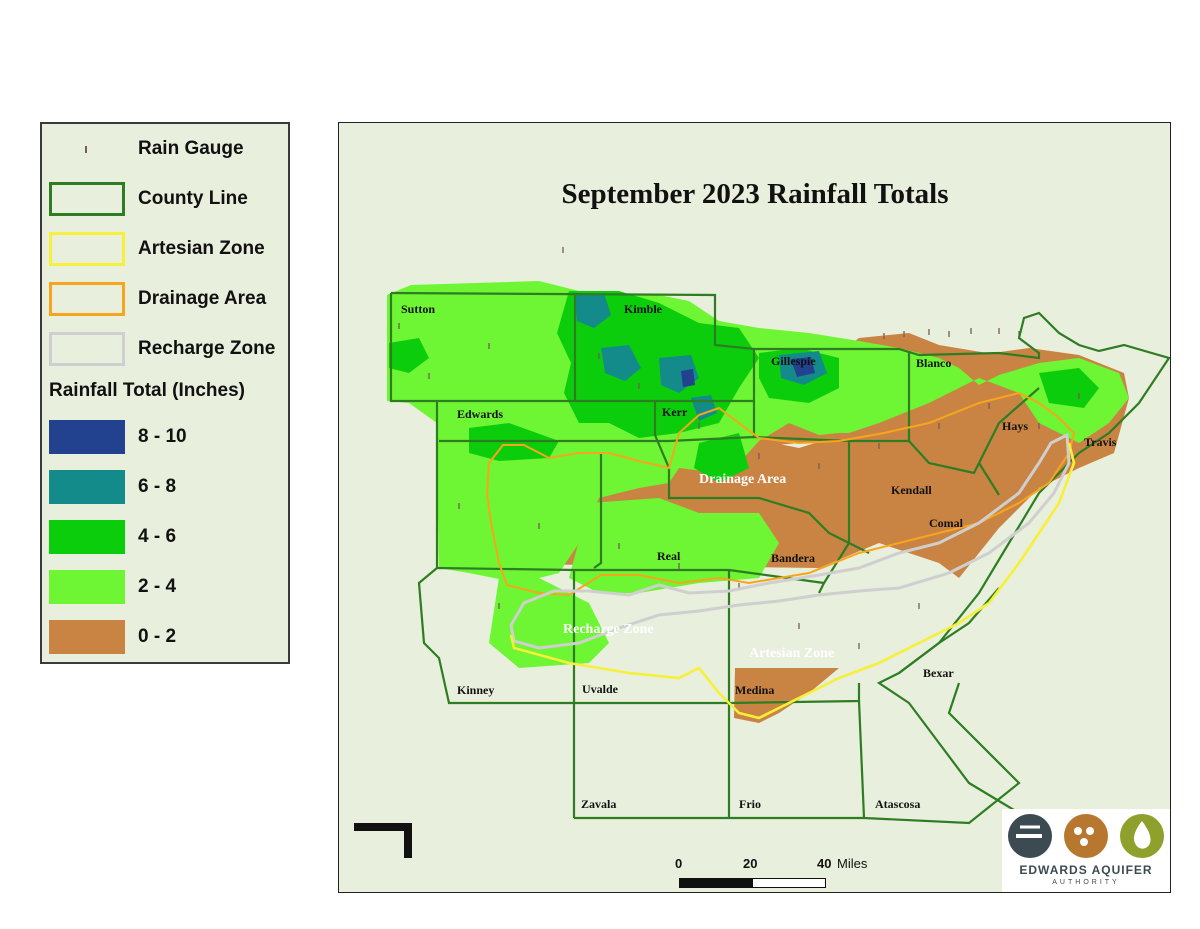 The width and height of the screenshot is (1200, 929). I want to click on legend-label: Rain Gauge, so click(191, 148).